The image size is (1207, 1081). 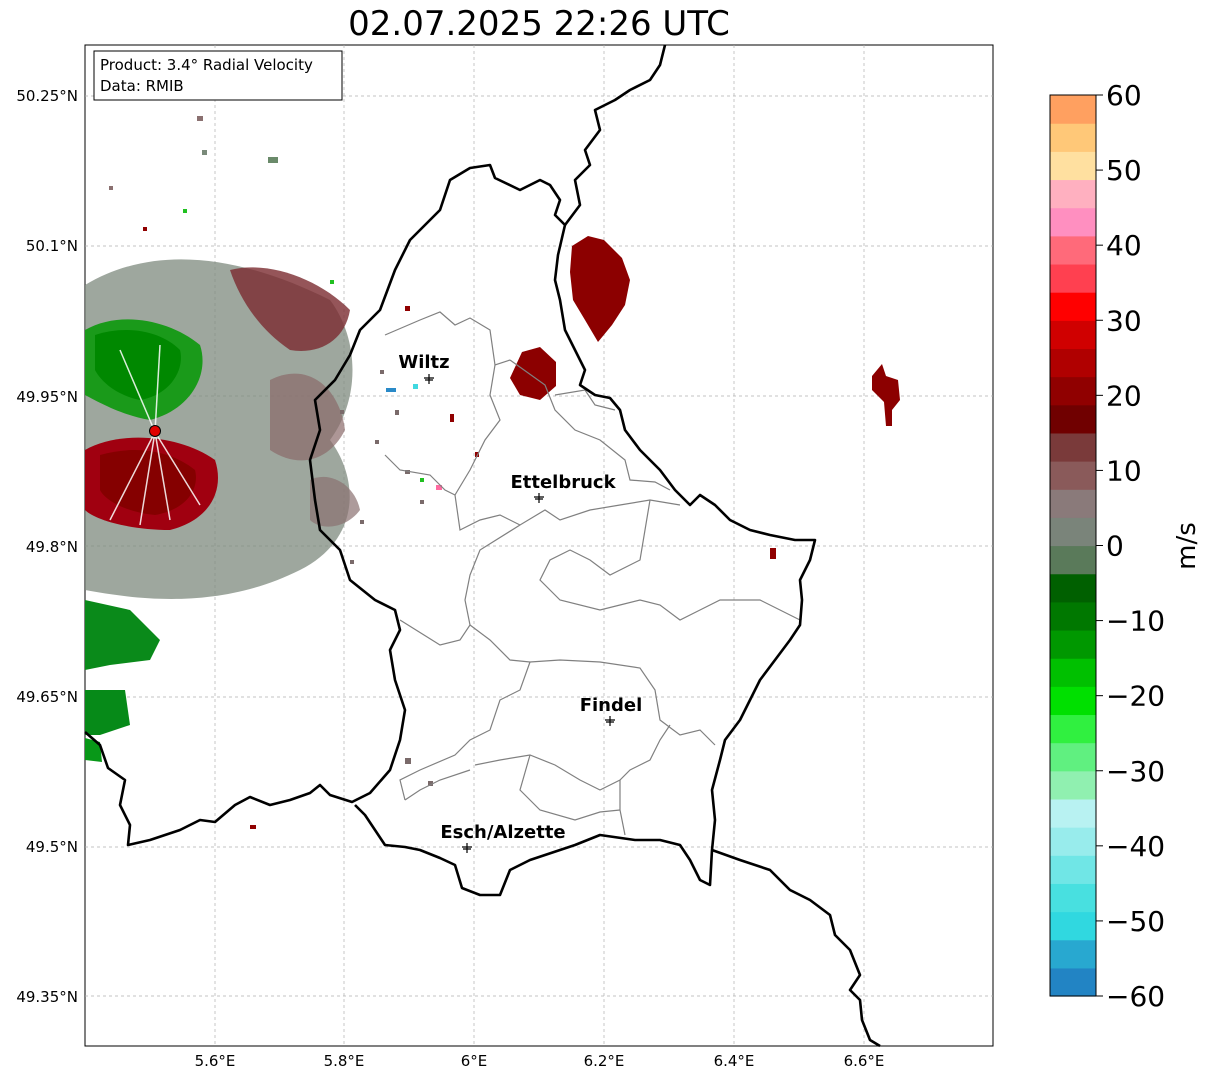 What do you see at coordinates (1124, 470) in the screenshot?
I see `colorbar-tick-label: 10` at bounding box center [1124, 470].